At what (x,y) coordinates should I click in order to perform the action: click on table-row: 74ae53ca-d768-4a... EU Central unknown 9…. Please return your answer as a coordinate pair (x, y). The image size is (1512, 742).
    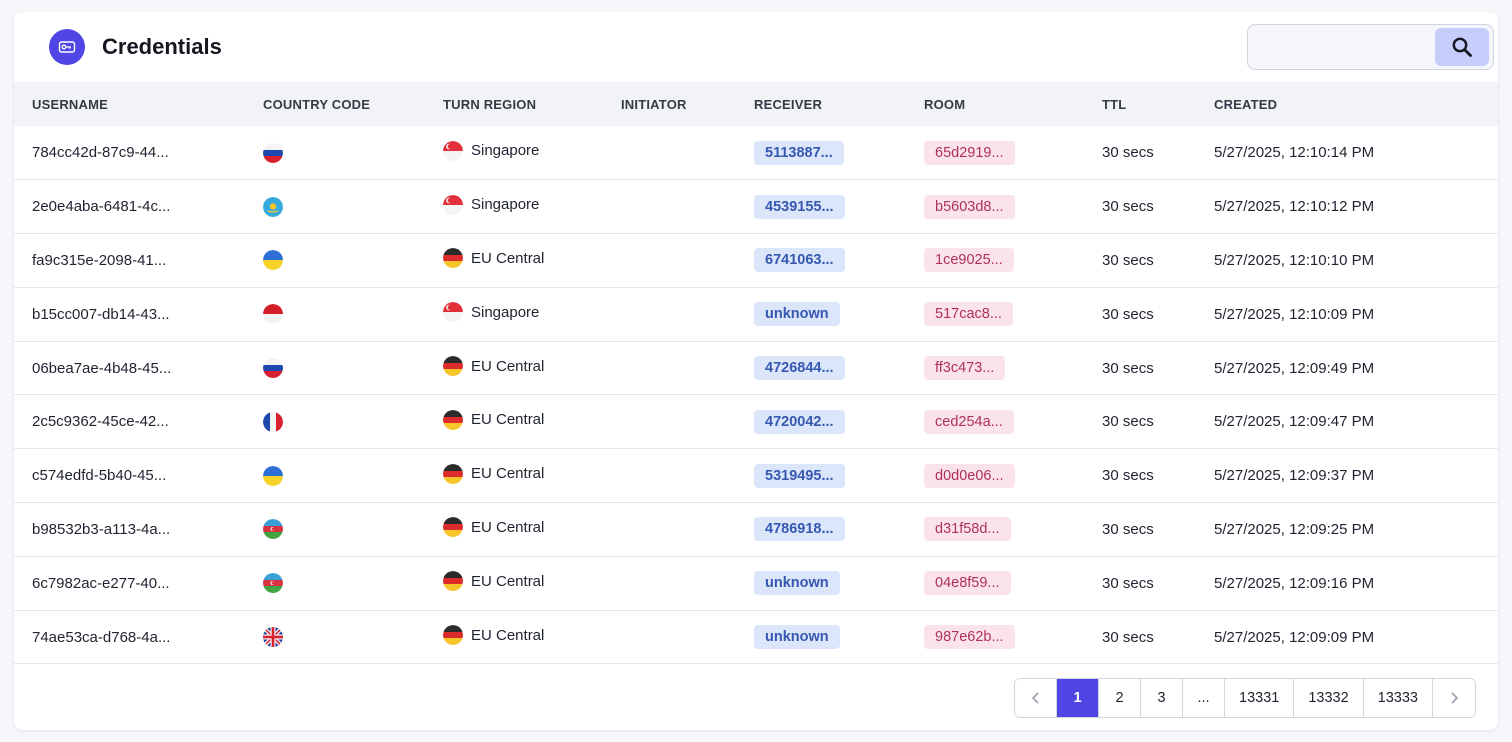
    Looking at the image, I should click on (756, 637).